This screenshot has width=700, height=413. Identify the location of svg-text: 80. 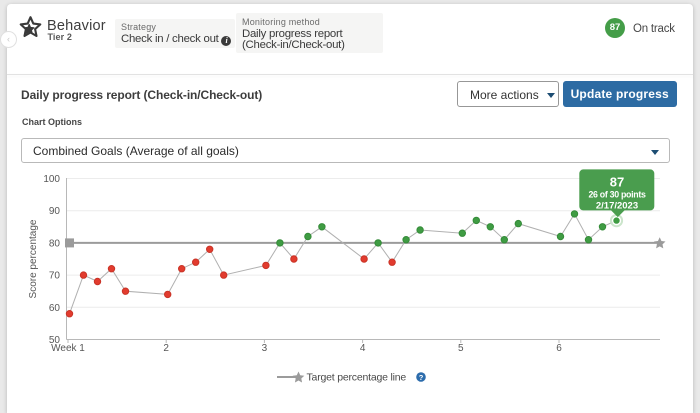
(55, 243).